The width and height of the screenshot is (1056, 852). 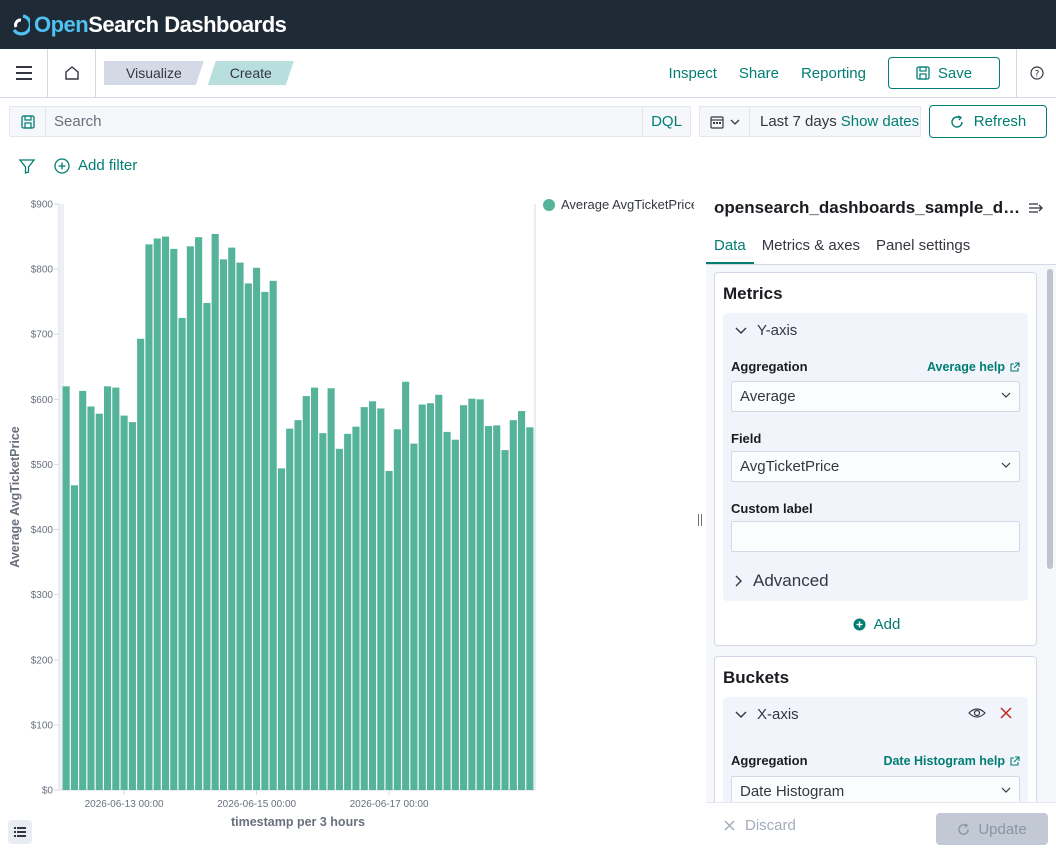 What do you see at coordinates (62, 497) in the screenshot?
I see `y-axis-band` at bounding box center [62, 497].